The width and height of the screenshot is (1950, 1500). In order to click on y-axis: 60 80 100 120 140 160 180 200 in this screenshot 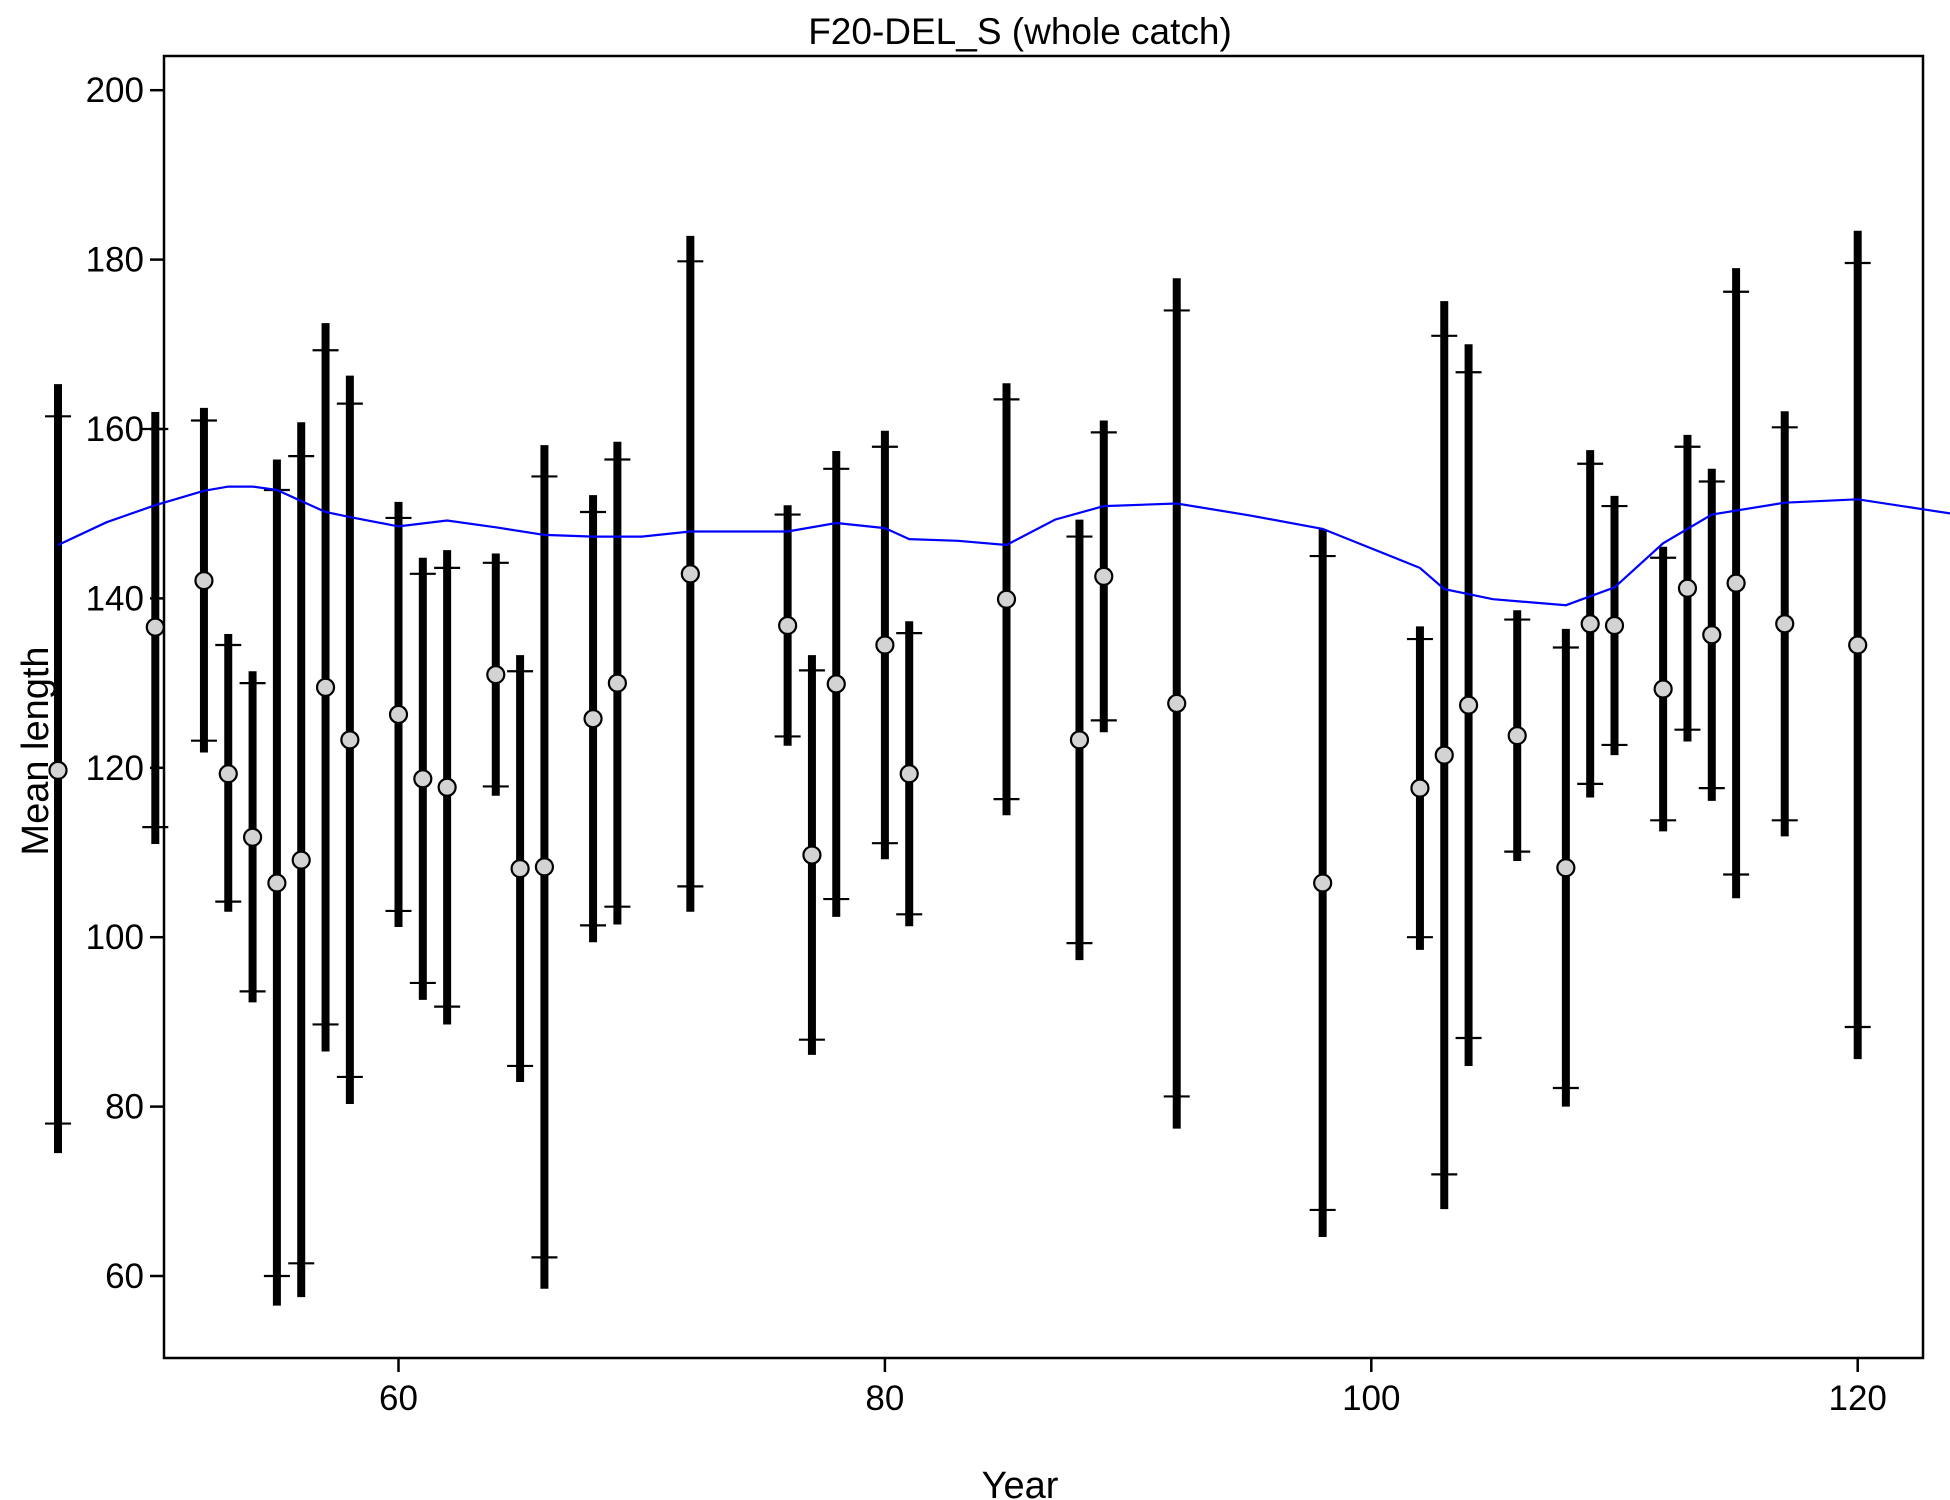, I will do `click(125, 683)`.